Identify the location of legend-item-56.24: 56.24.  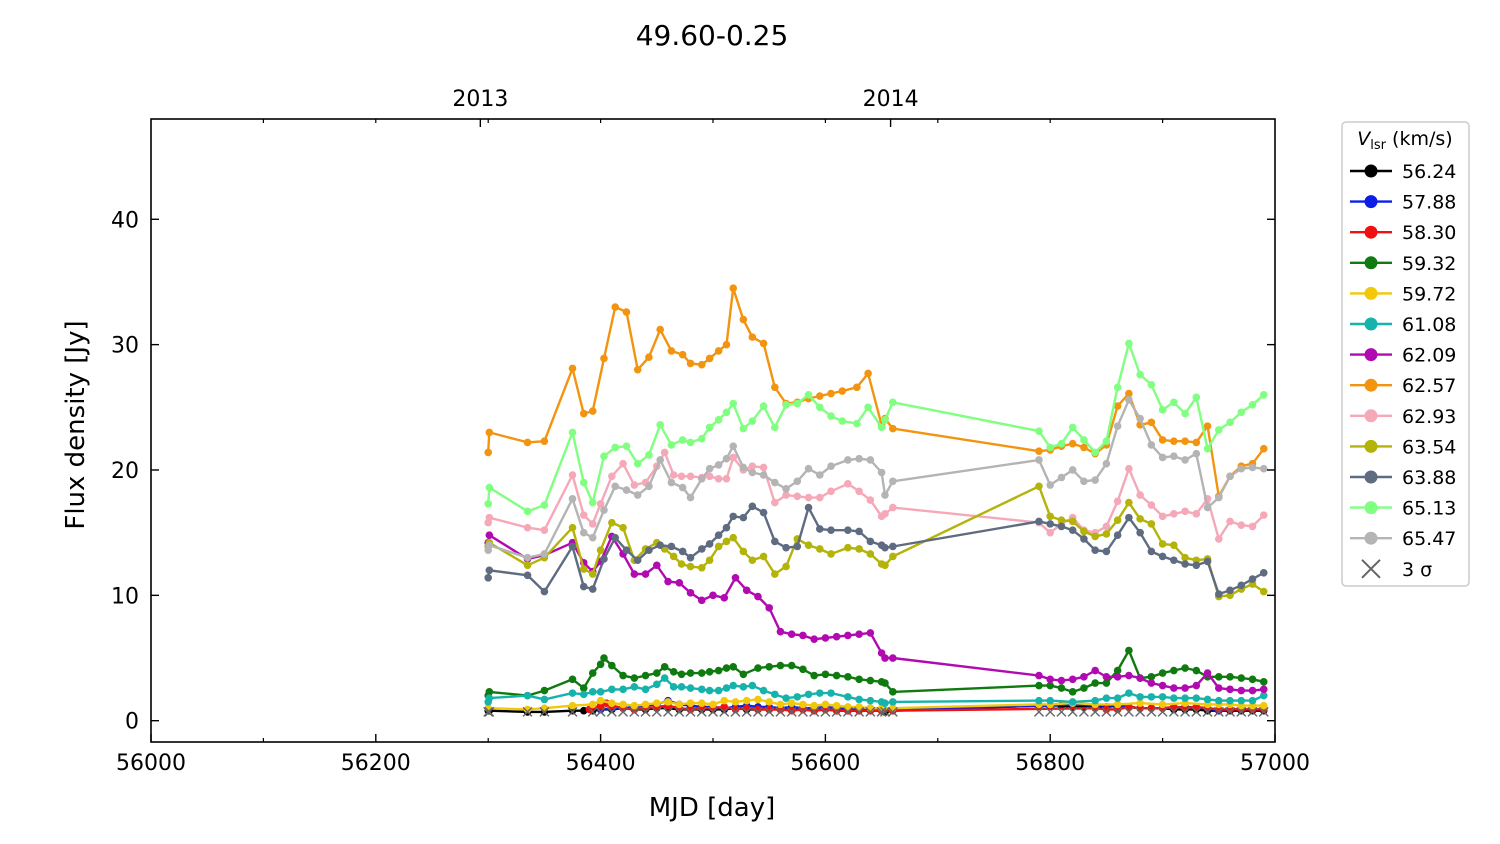
(1403, 172).